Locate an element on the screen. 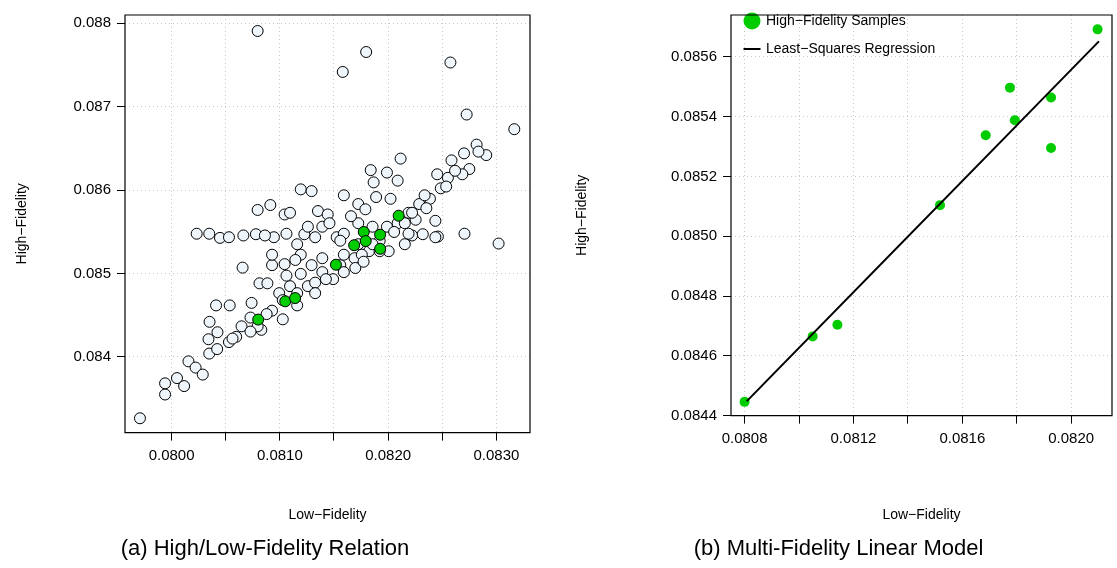 This screenshot has height=568, width=1117. x-tick-label: 0.0810 is located at coordinates (279, 454).